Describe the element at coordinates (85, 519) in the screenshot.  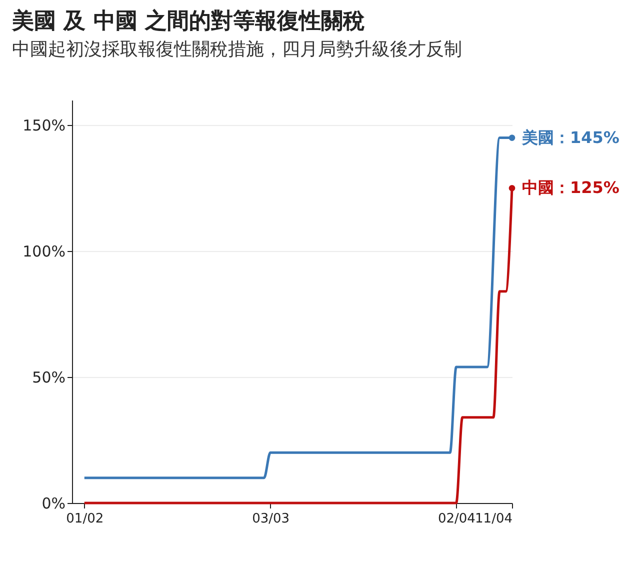
I see `x-tick-label: 01/02` at that location.